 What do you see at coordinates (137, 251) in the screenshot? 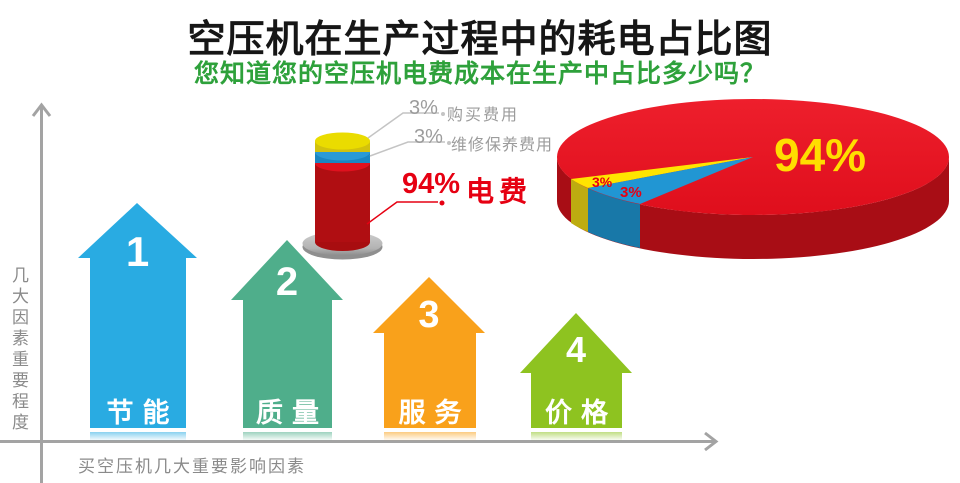
I see `factor-rank-energy: 1` at bounding box center [137, 251].